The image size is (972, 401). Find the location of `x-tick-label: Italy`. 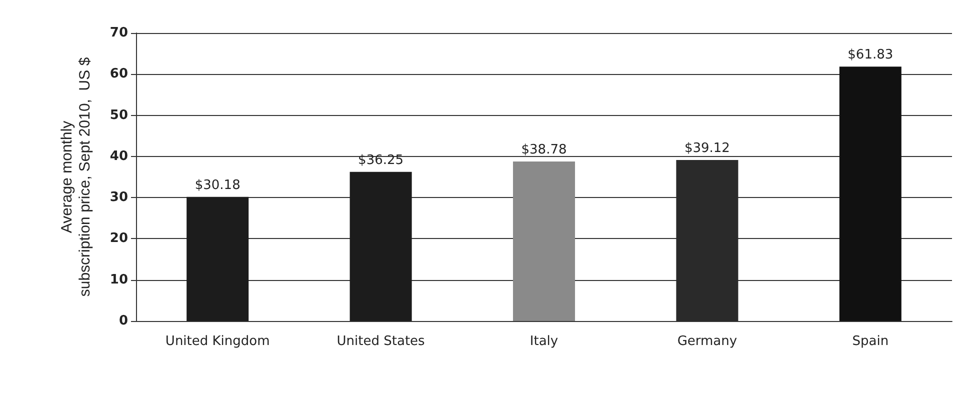

x-tick-label: Italy is located at coordinates (544, 341).